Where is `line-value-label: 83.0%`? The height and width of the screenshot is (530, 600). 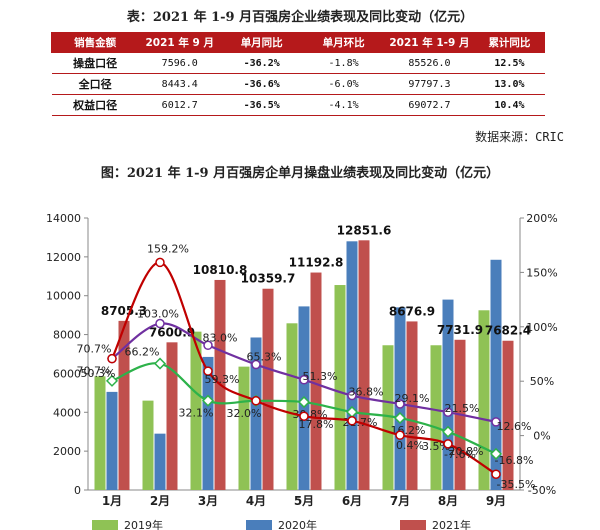
line-value-label: 83.0% is located at coordinates (220, 337).